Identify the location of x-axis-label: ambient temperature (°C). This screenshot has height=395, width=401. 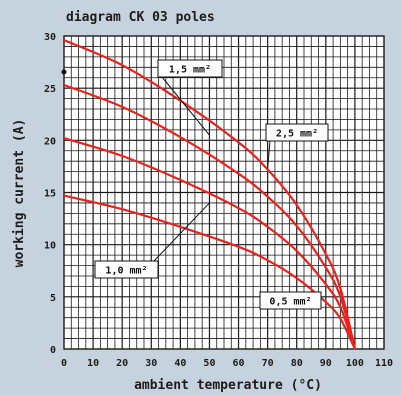
(228, 385).